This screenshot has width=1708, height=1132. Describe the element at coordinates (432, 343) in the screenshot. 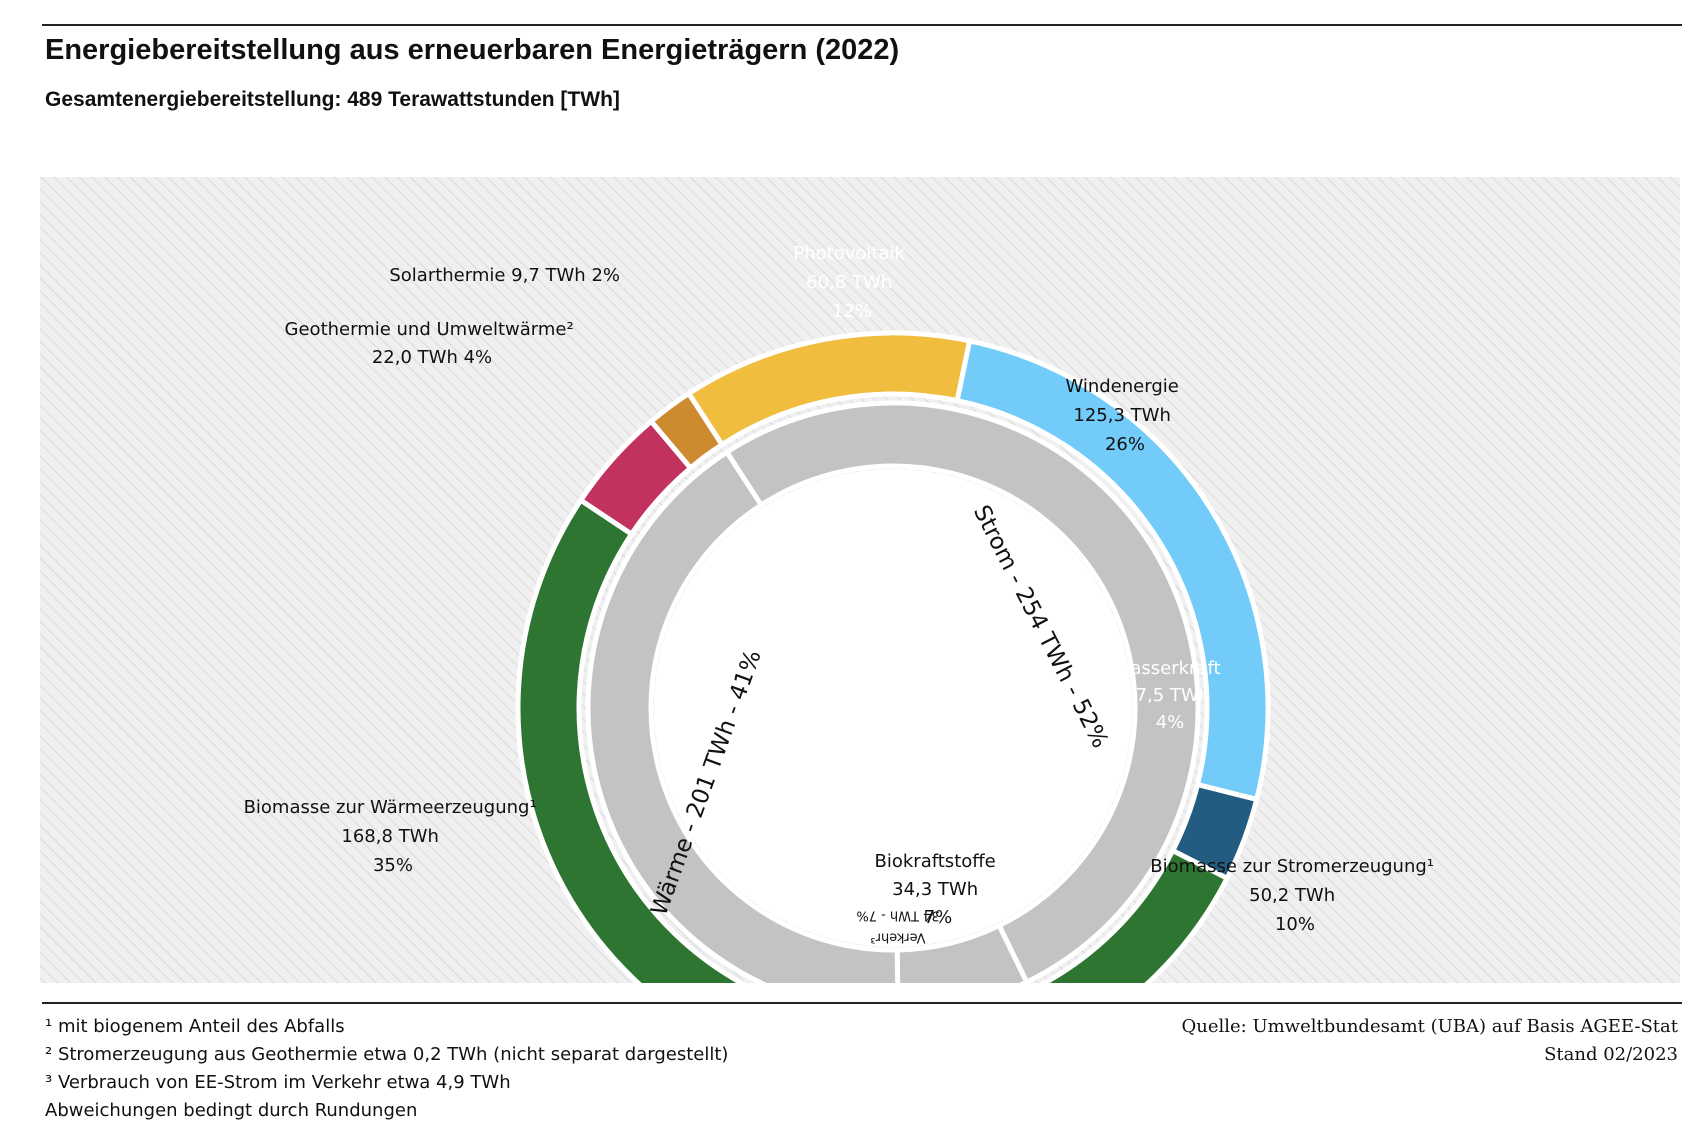

I see `label-geothermie: Geothermie und Umweltwärme² 22,0 TWh 4%` at that location.